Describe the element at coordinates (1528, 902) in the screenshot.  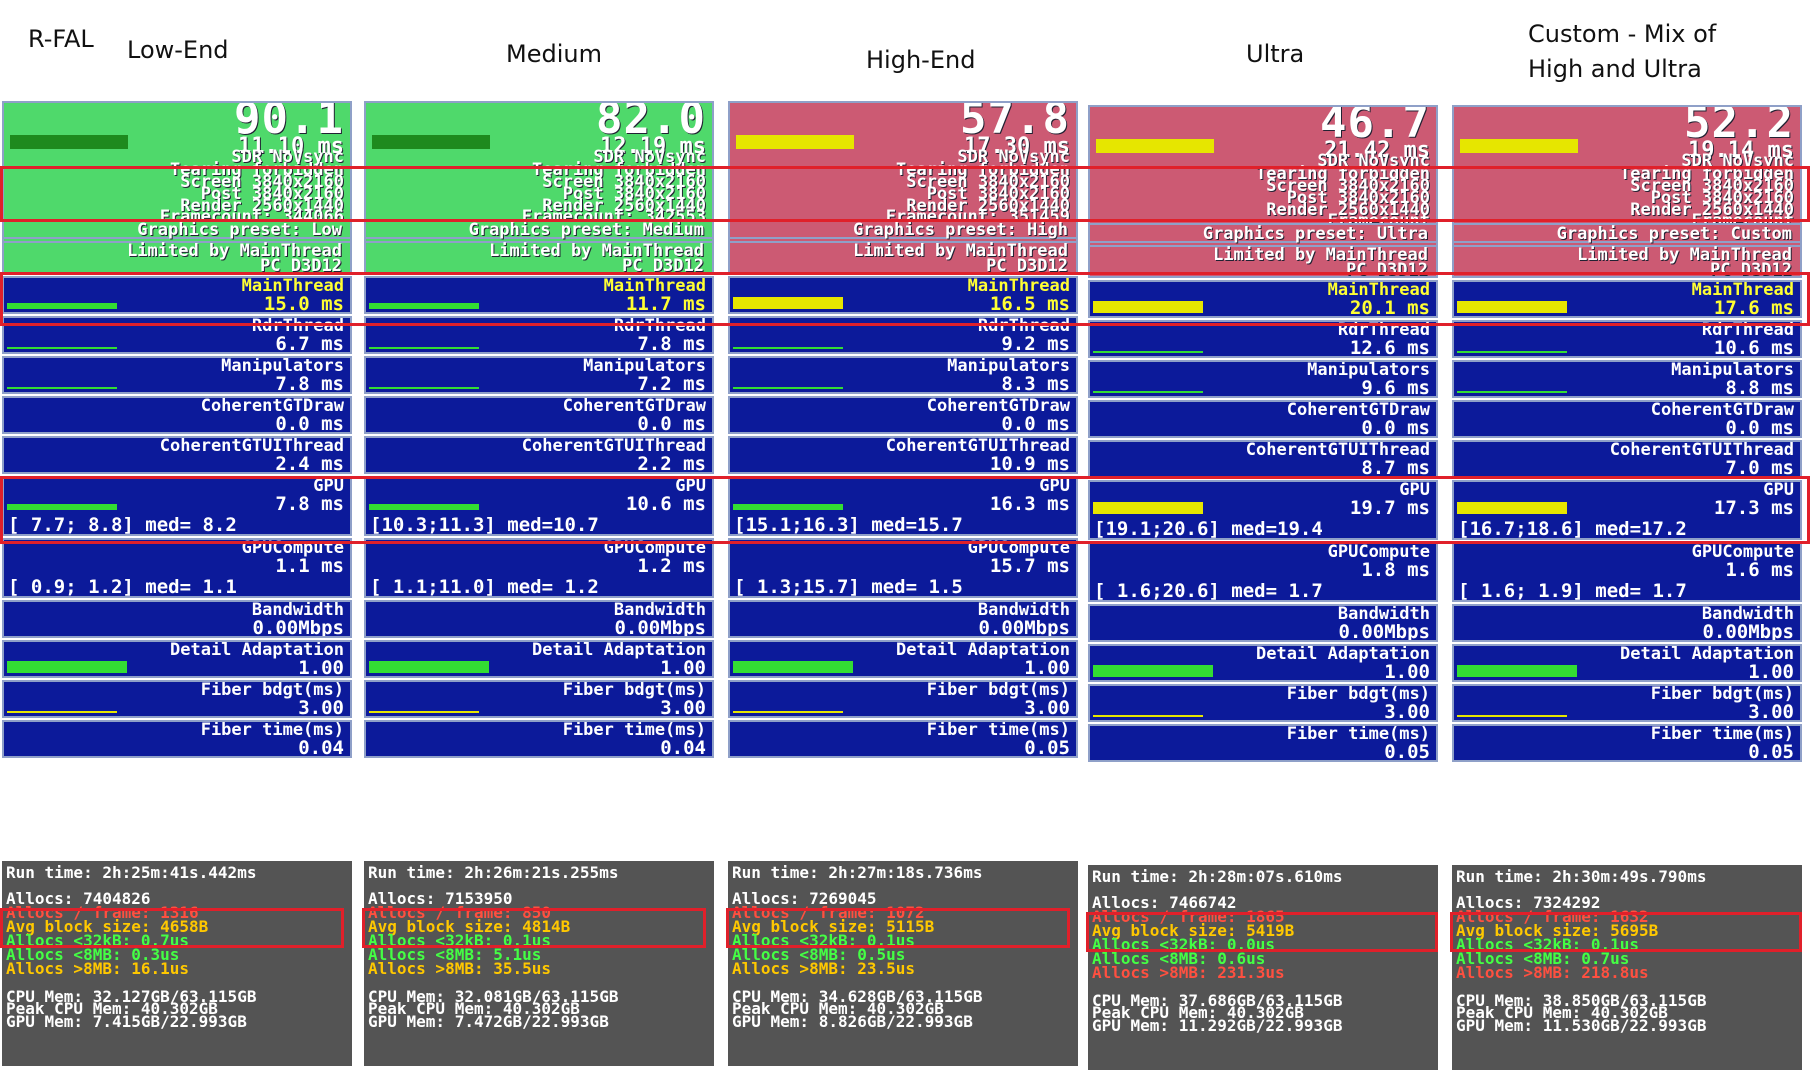
I see `allocs-text: Allocs: 7324292` at that location.